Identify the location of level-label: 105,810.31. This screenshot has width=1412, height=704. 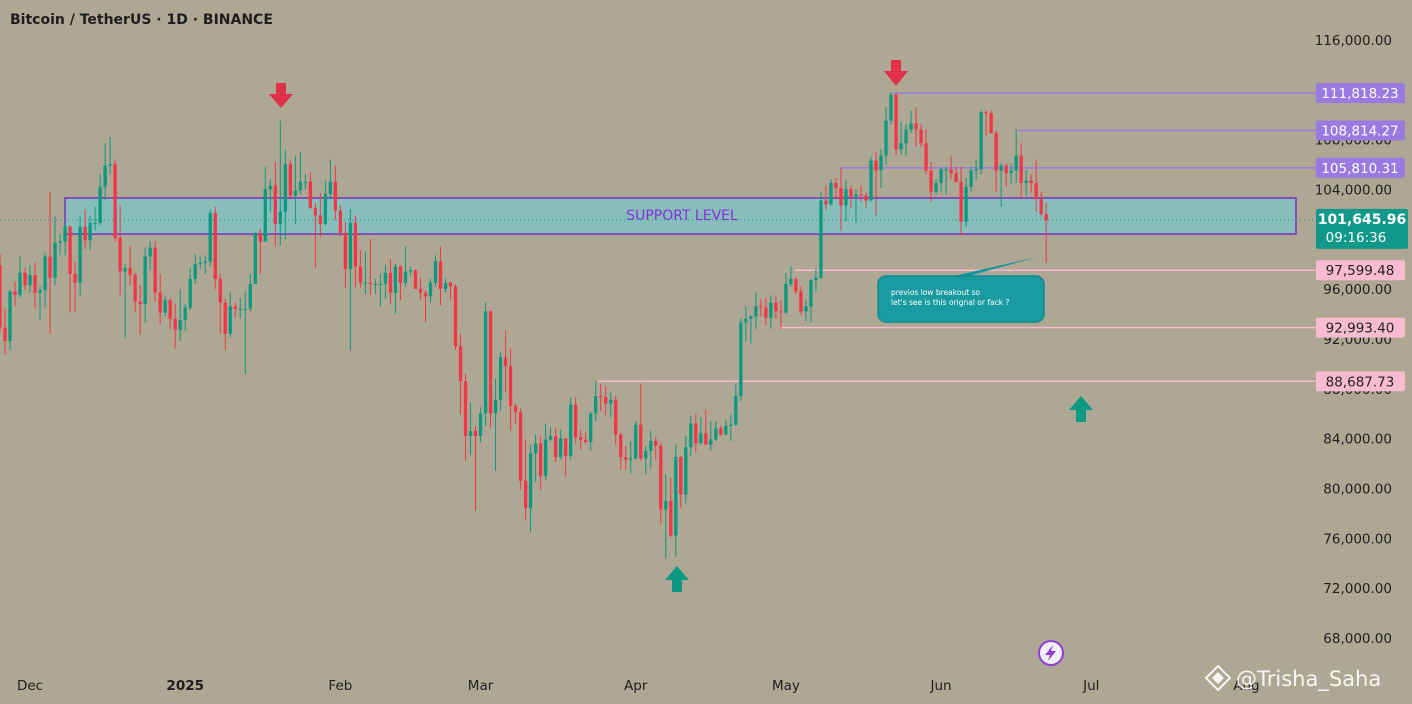
(1359, 169).